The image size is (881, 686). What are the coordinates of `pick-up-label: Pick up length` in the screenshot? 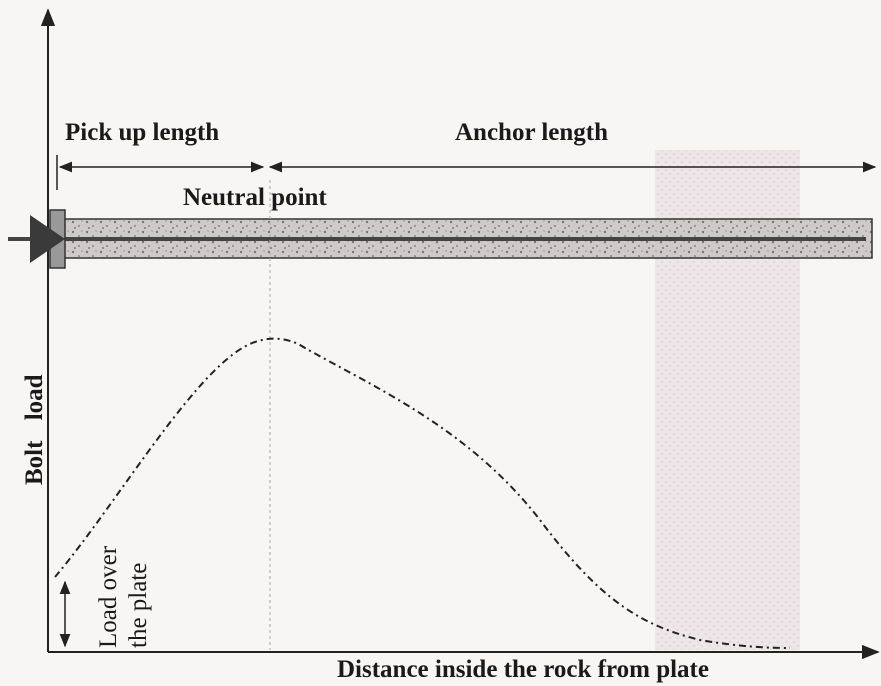 It's located at (142, 132).